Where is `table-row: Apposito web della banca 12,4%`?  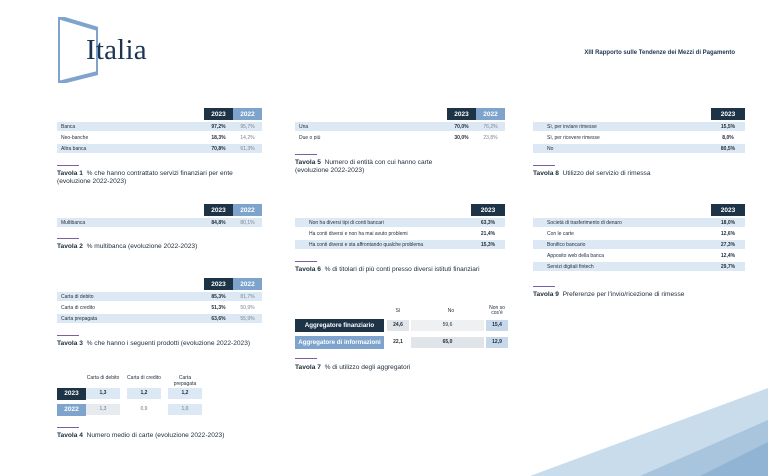 table-row: Apposito web della banca 12,4% is located at coordinates (639, 255).